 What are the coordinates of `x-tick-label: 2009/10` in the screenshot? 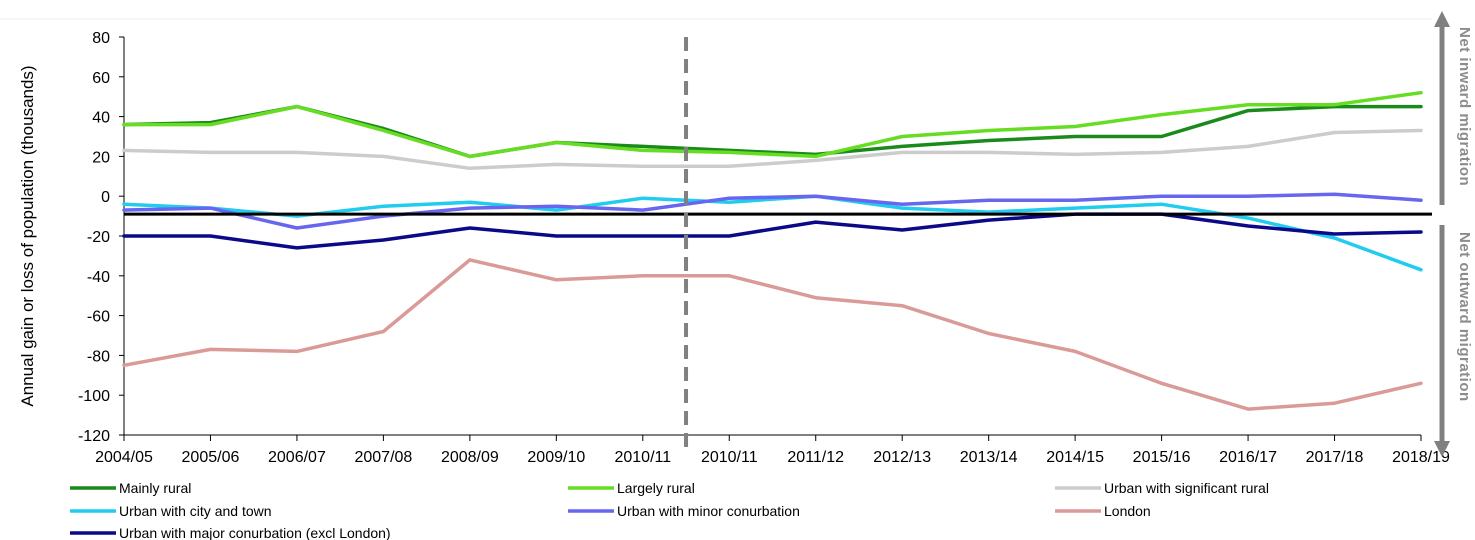 It's located at (556, 457).